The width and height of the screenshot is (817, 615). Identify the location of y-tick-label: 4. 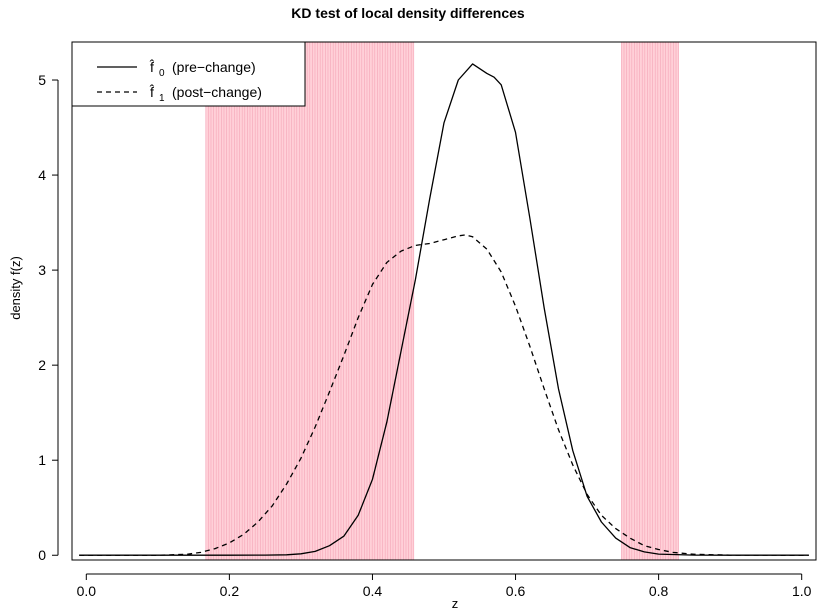
(42, 175).